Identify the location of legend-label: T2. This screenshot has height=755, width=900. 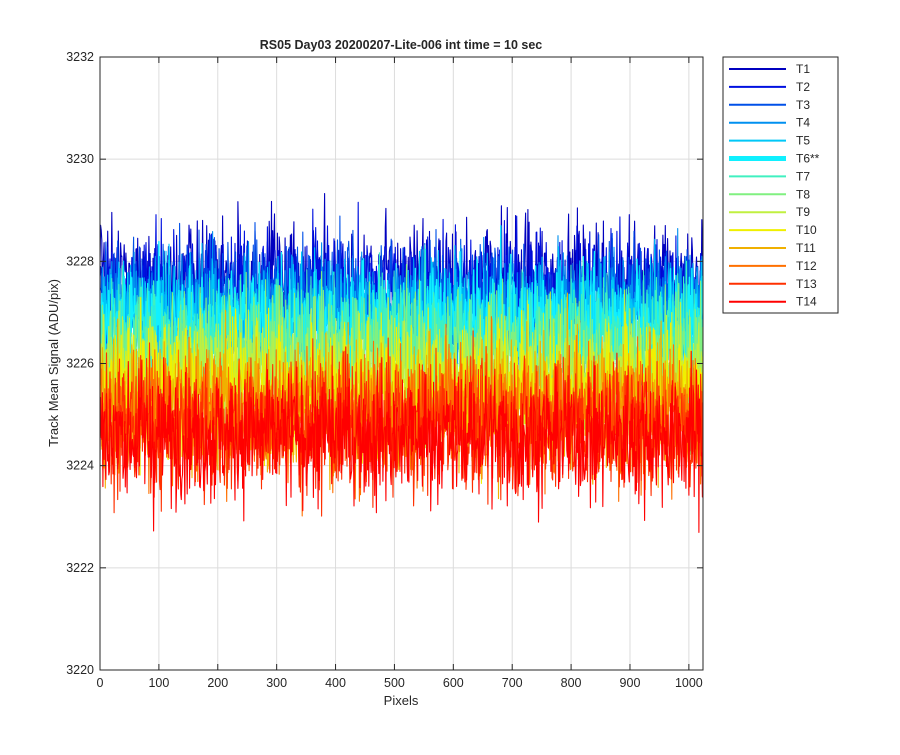
(803, 87).